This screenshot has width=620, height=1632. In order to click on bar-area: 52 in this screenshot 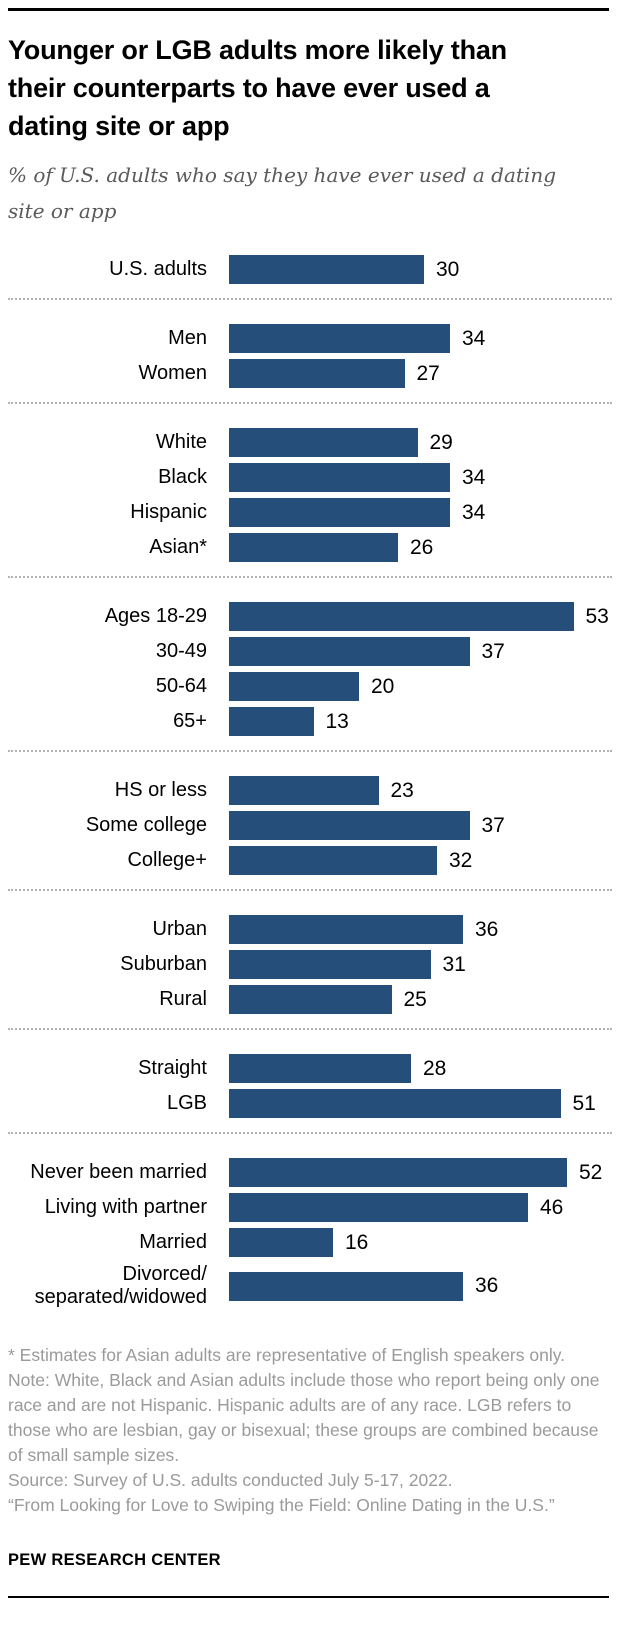, I will do `click(420, 1173)`.